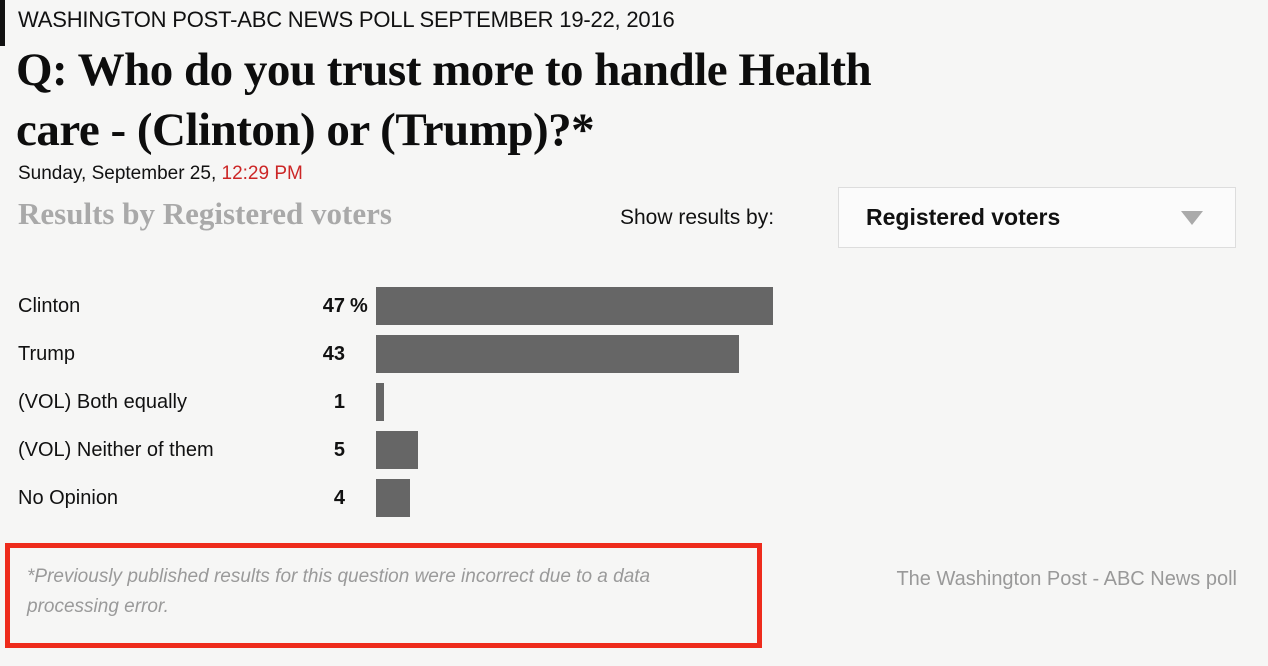  Describe the element at coordinates (1192, 218) in the screenshot. I see `chevron-down-icon` at that location.